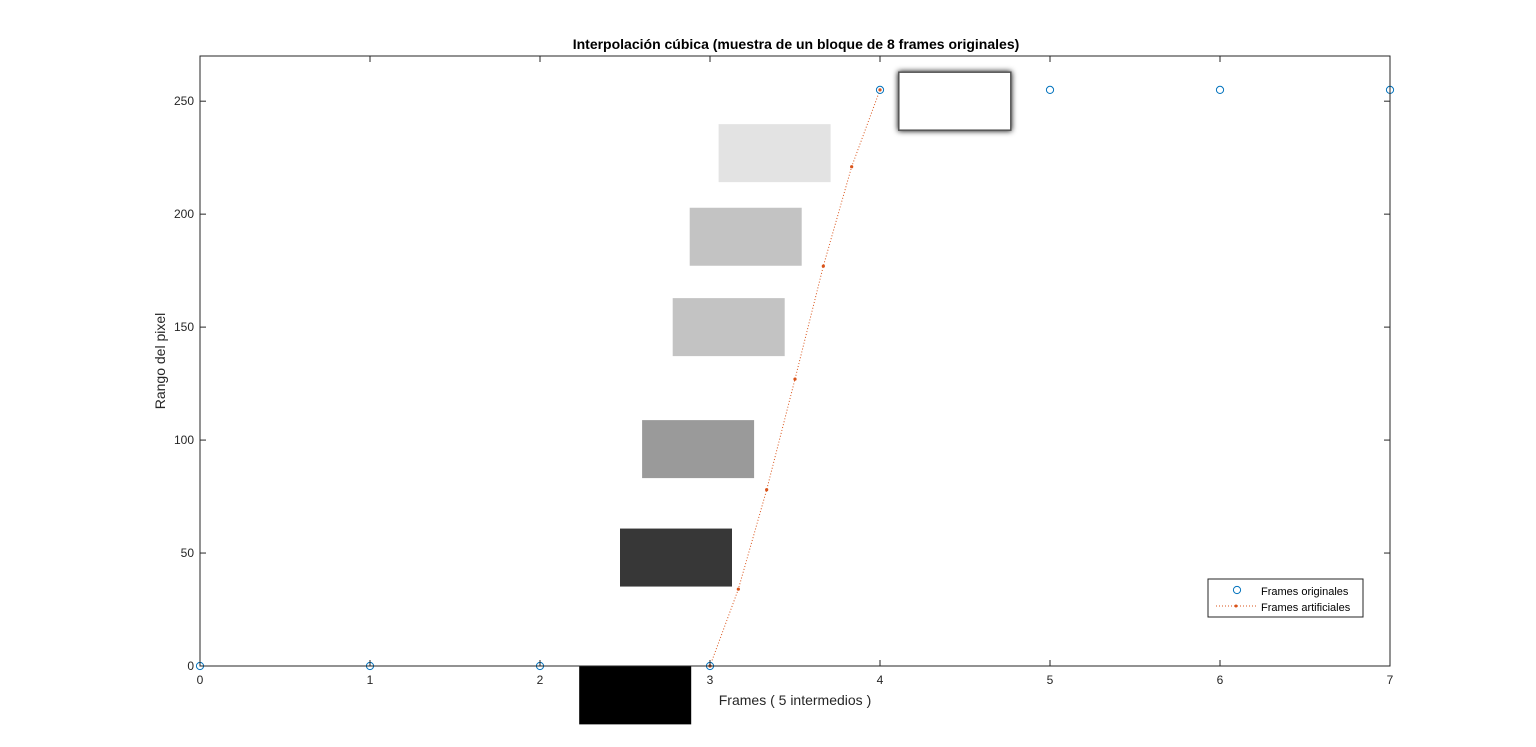 The height and width of the screenshot is (747, 1536). I want to click on legend-marker-originales, so click(1237, 590).